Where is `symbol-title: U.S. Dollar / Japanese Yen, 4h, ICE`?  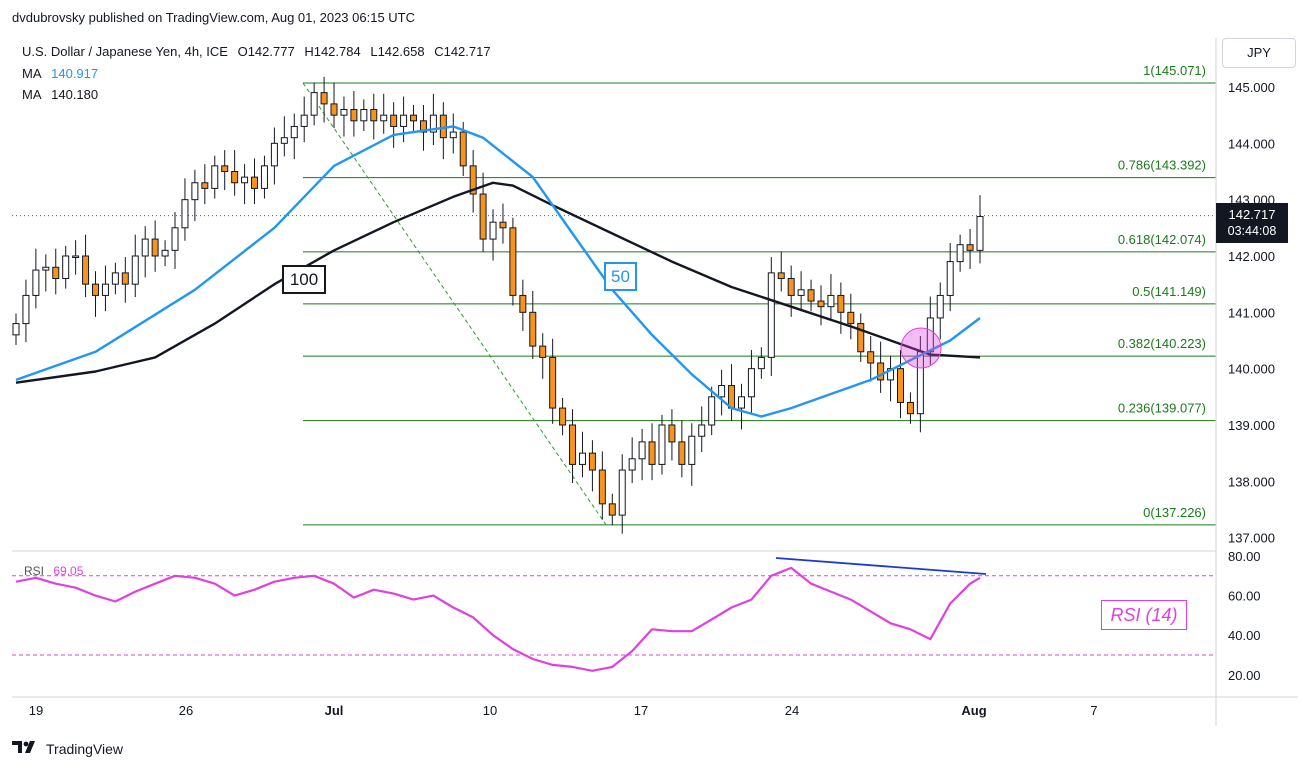 symbol-title: U.S. Dollar / Japanese Yen, 4h, ICE is located at coordinates (125, 51).